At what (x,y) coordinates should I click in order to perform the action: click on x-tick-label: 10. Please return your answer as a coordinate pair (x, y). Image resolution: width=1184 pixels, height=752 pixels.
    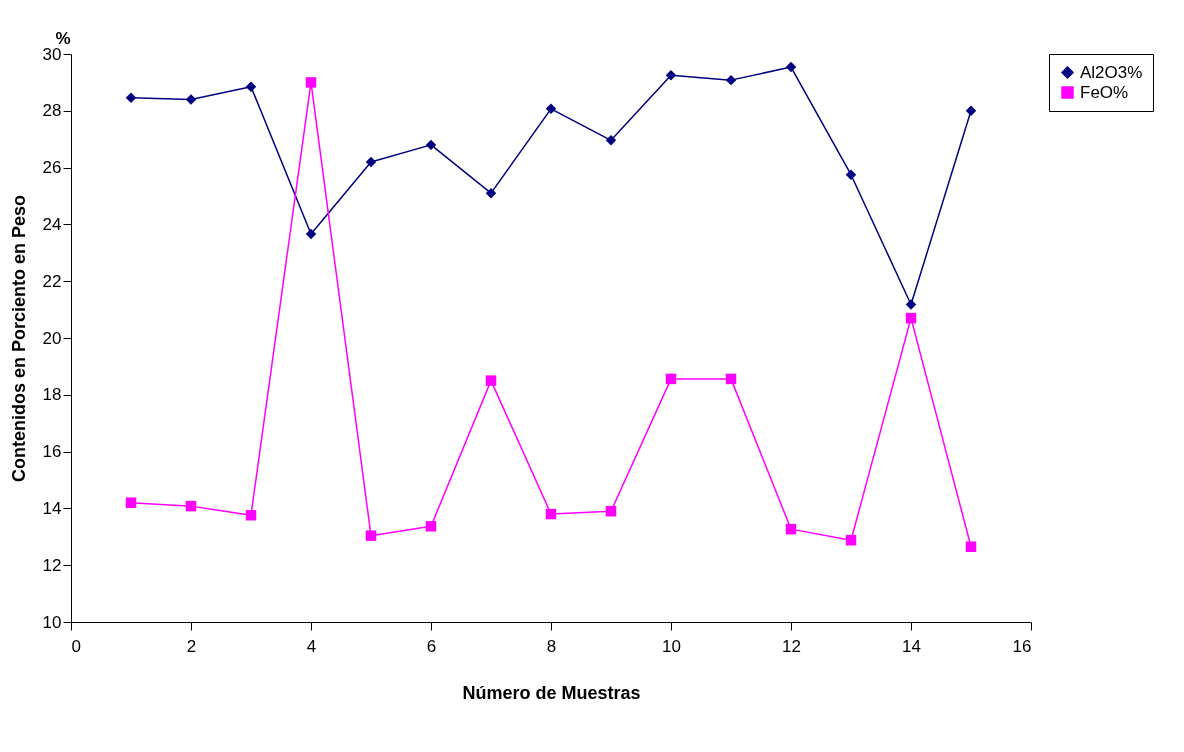
    Looking at the image, I should click on (671, 646).